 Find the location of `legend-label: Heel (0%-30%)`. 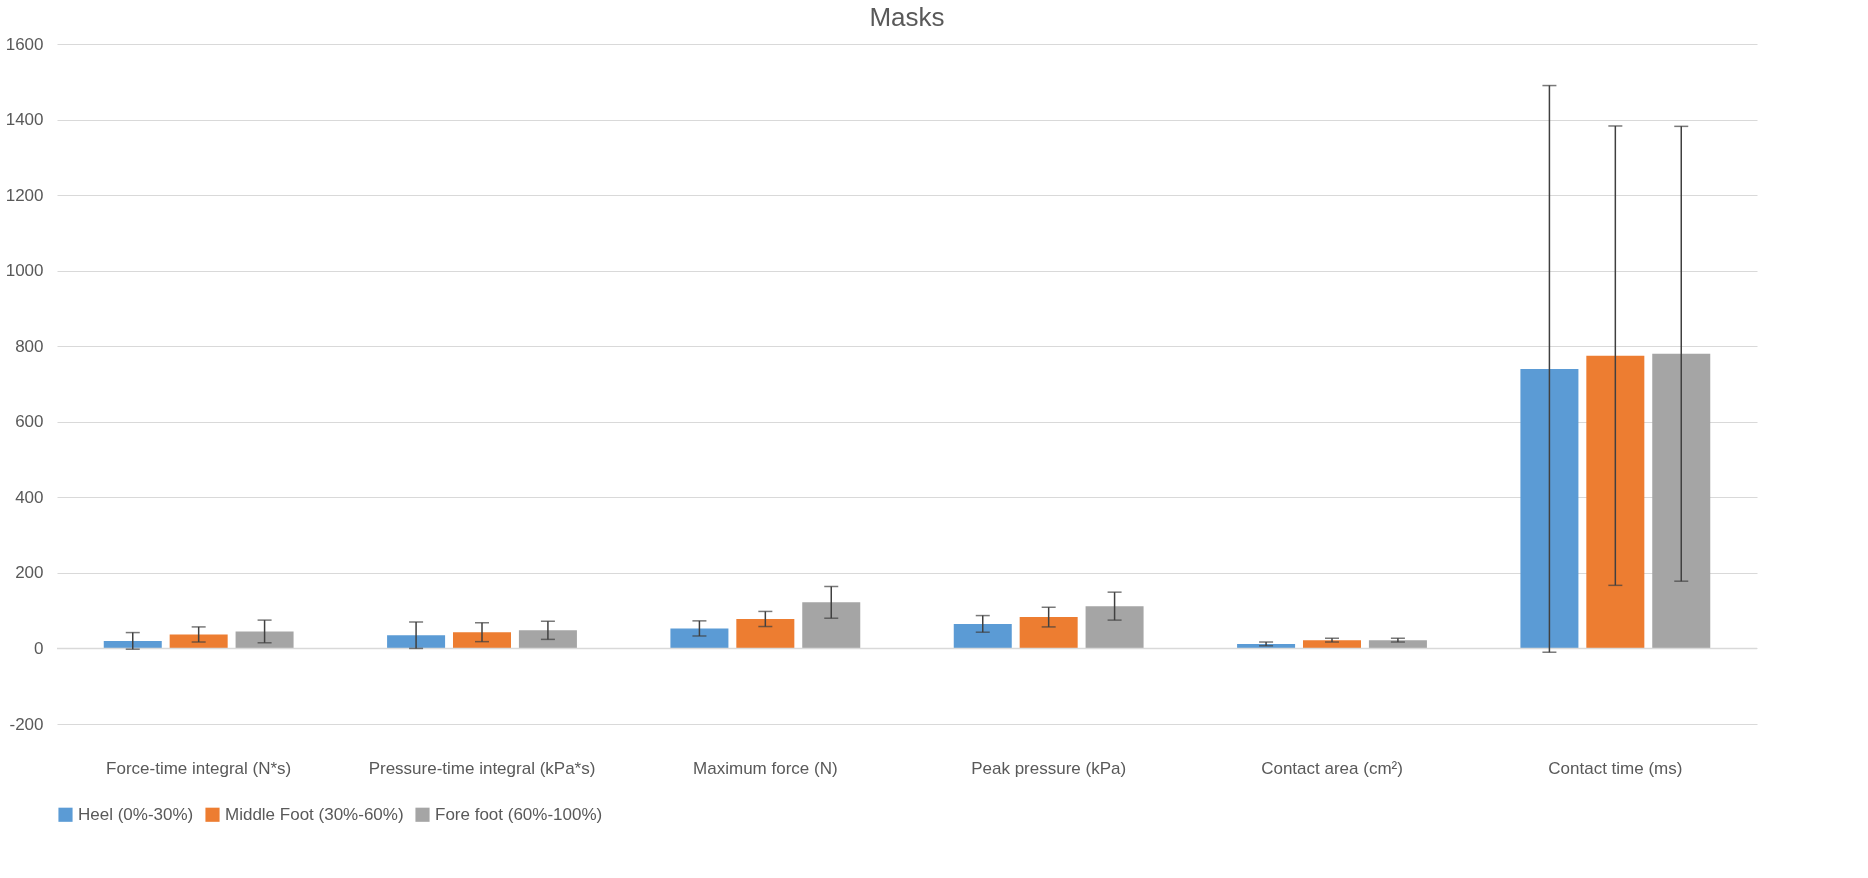

legend-label: Heel (0%-30%) is located at coordinates (136, 814).